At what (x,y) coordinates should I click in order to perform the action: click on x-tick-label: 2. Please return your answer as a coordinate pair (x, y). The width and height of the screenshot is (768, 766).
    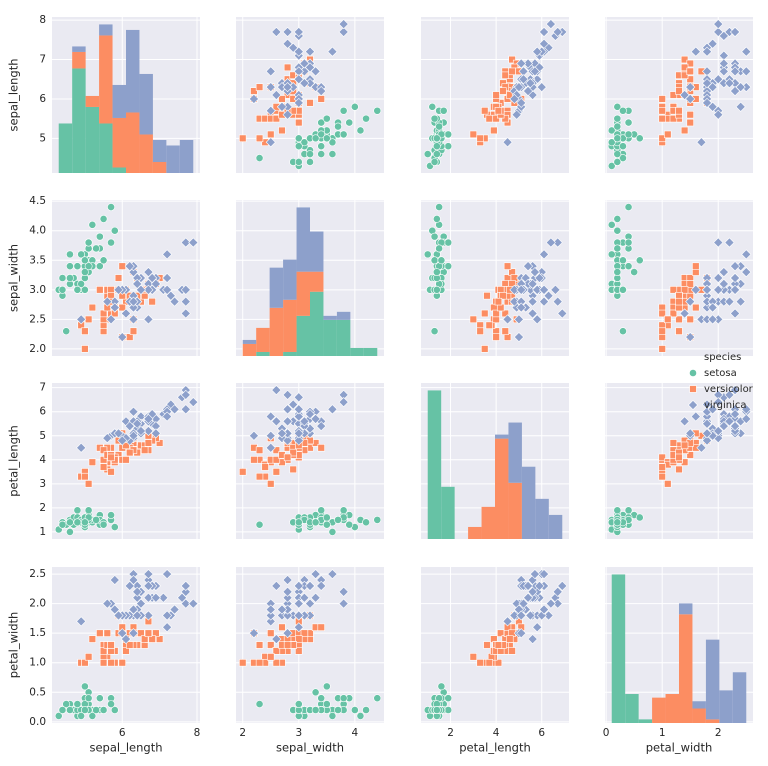
    Looking at the image, I should click on (450, 733).